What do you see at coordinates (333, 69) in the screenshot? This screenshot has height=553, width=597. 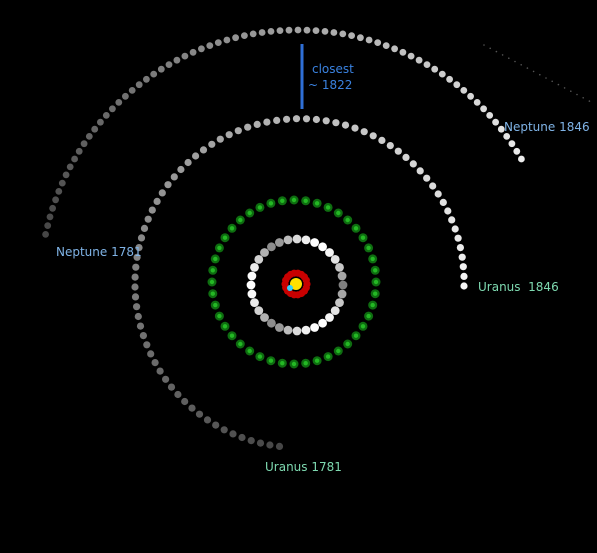 I see `closest-label: closest` at bounding box center [333, 69].